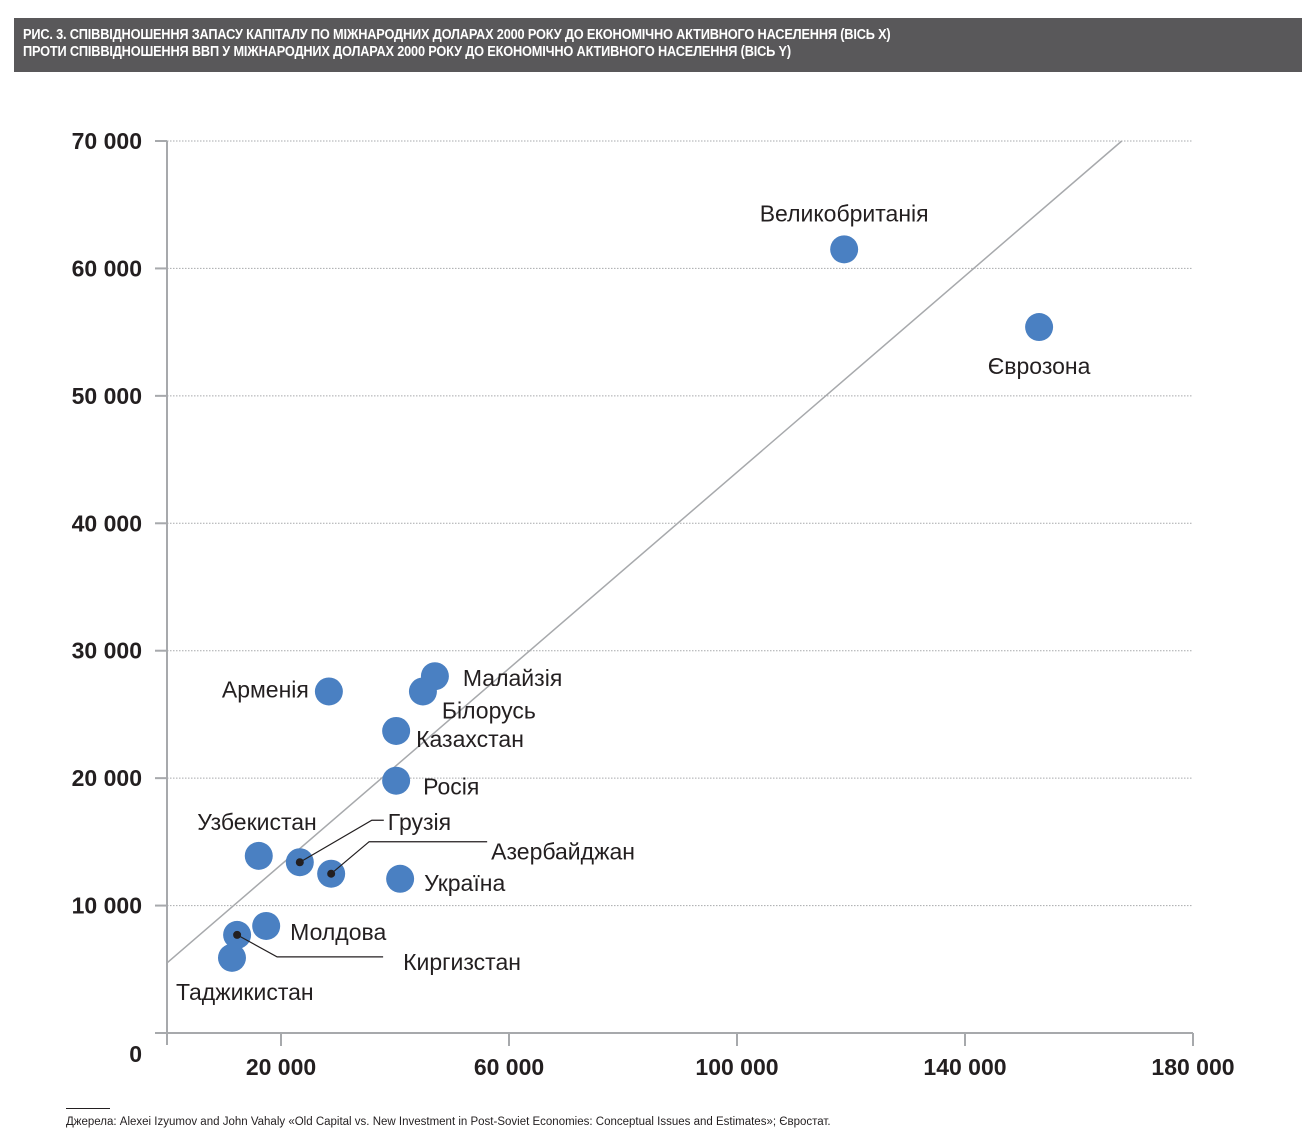 This screenshot has height=1142, width=1302. What do you see at coordinates (107, 396) in the screenshot?
I see `y-tick-label: 50 000` at bounding box center [107, 396].